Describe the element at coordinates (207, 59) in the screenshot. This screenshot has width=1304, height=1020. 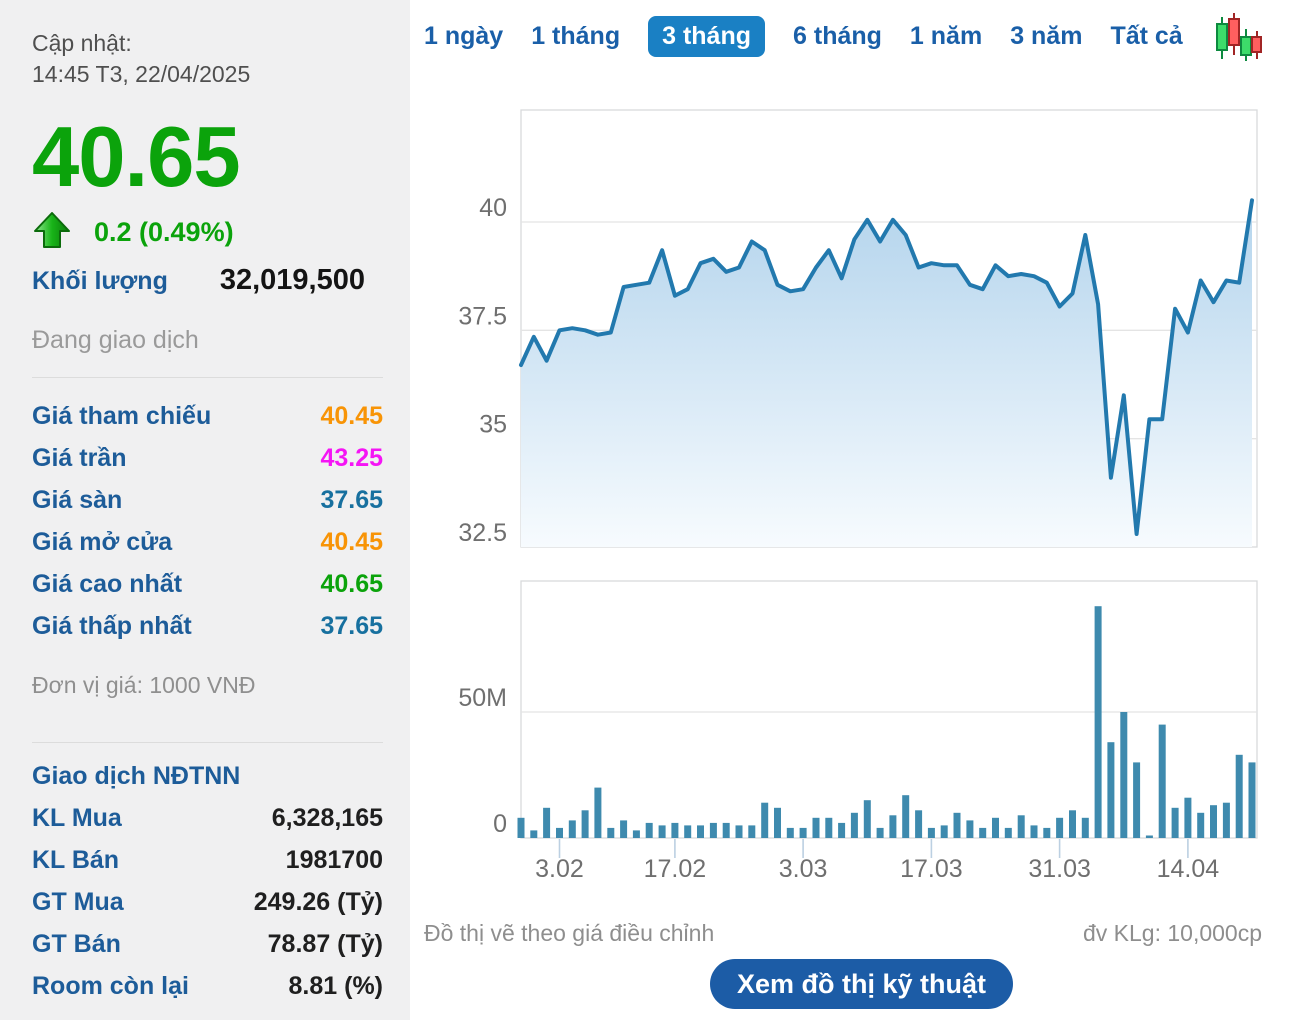
I see `update-block: Cập nhật: 14:45 T3, 22/04/2025` at that location.